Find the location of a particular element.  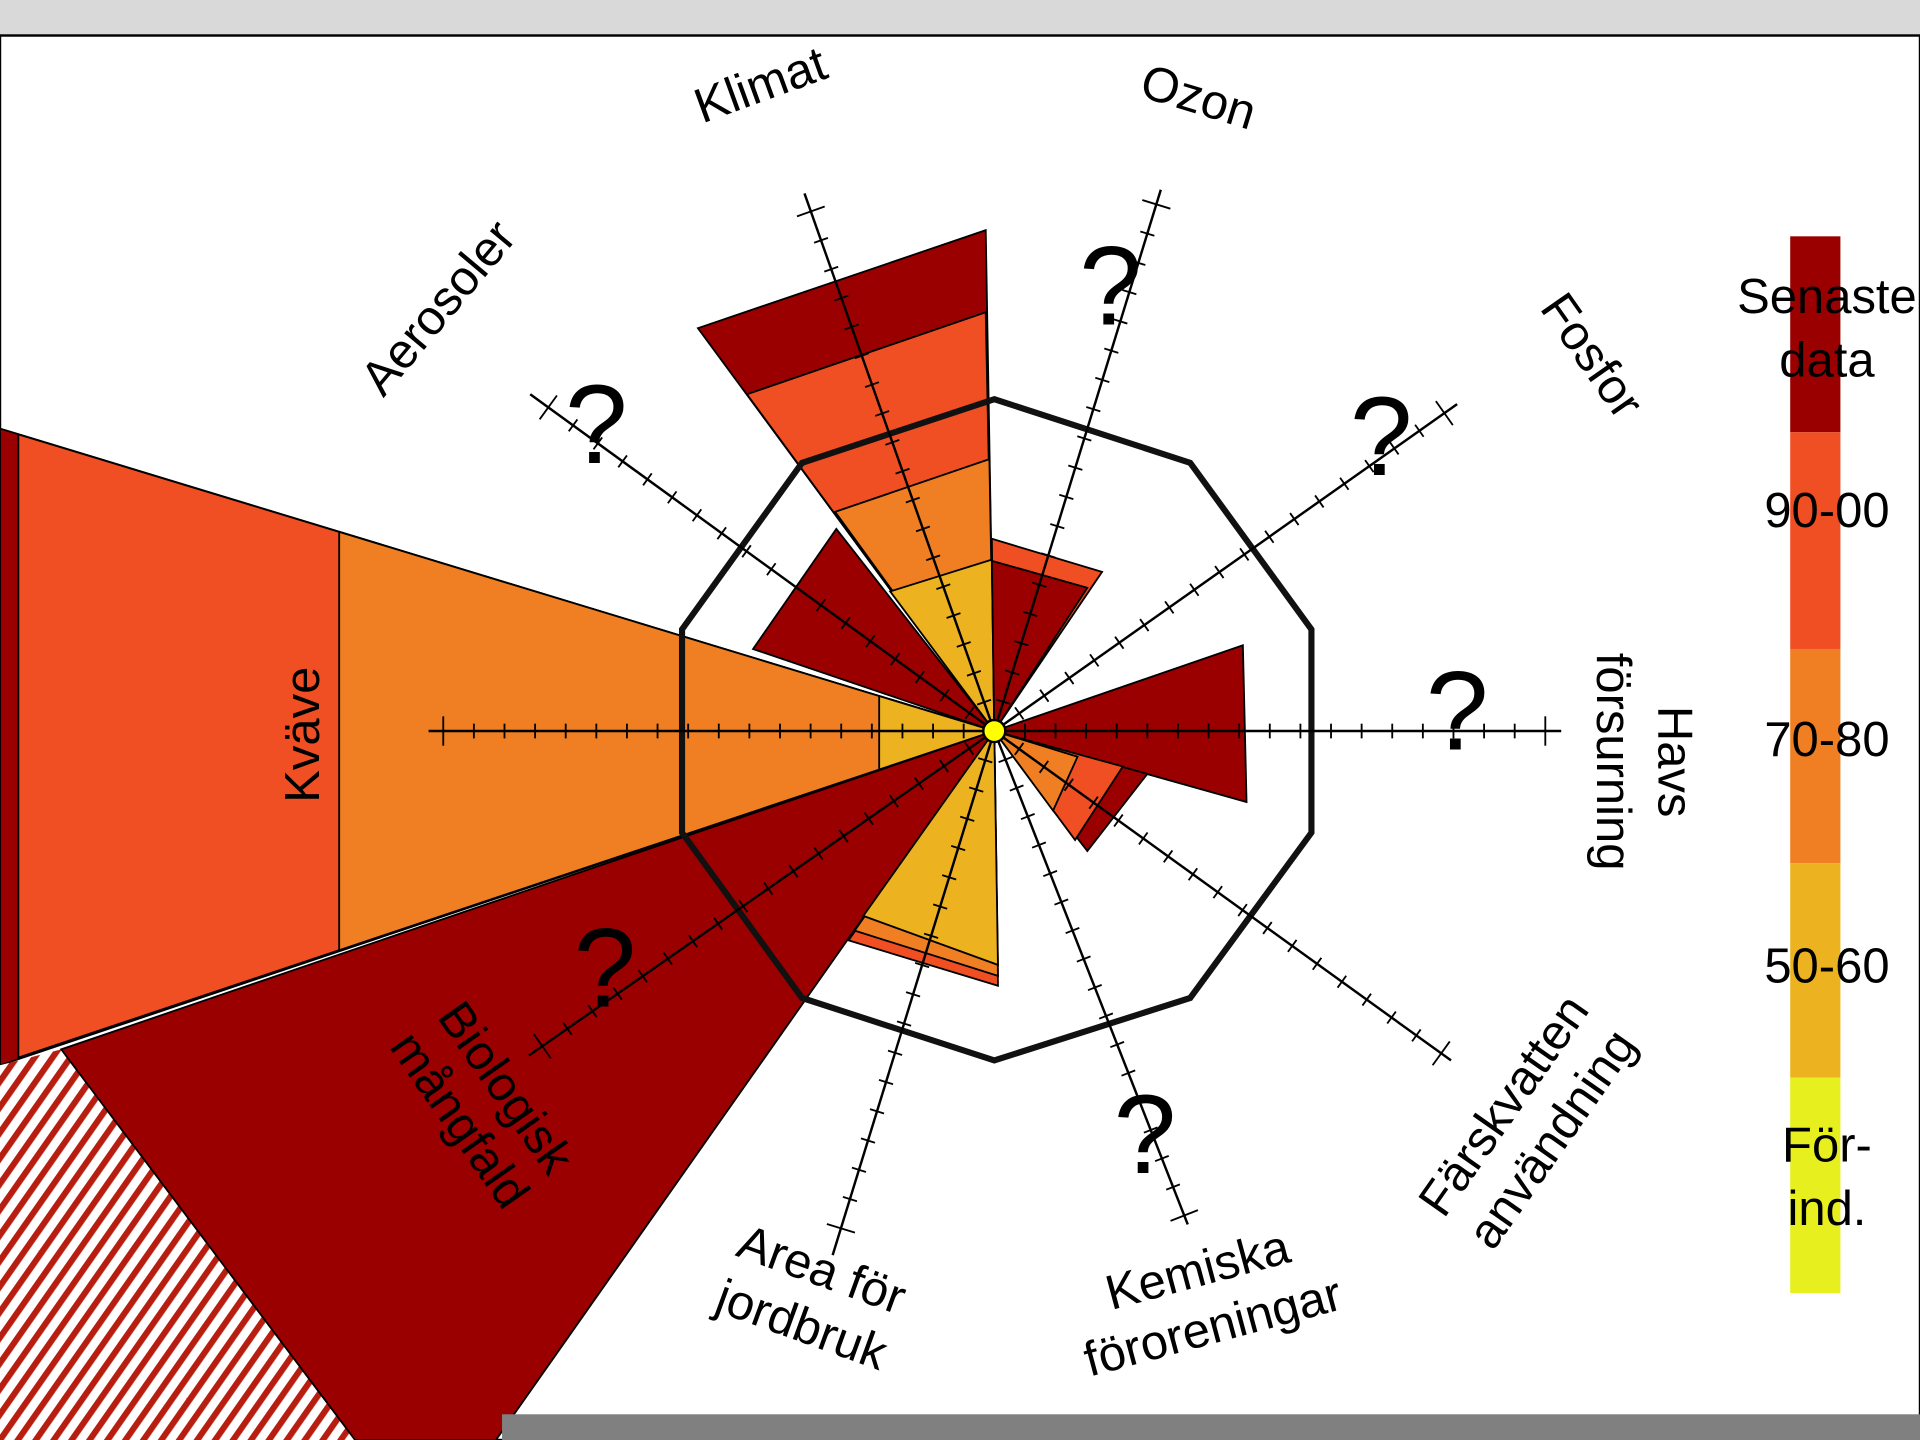

bottom-bar is located at coordinates (1211, 1427).